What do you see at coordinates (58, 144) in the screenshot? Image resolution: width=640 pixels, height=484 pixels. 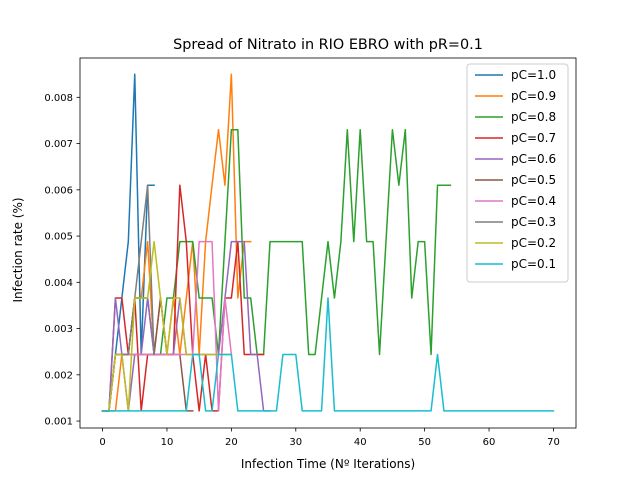 I see `y-tick-label: 0.007` at bounding box center [58, 144].